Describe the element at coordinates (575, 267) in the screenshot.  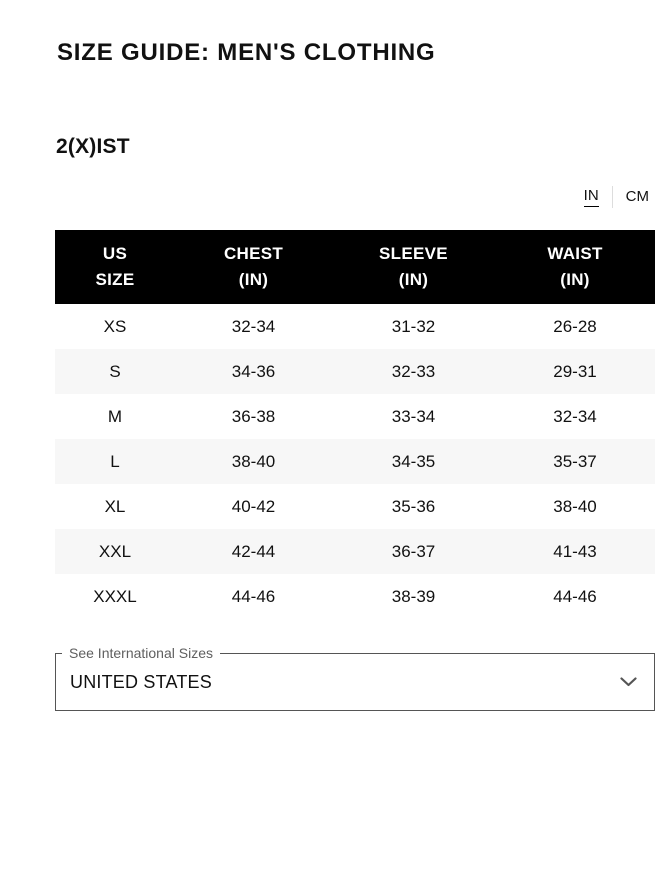
I see `column-header-waist-in: WAIST (IN)` at that location.